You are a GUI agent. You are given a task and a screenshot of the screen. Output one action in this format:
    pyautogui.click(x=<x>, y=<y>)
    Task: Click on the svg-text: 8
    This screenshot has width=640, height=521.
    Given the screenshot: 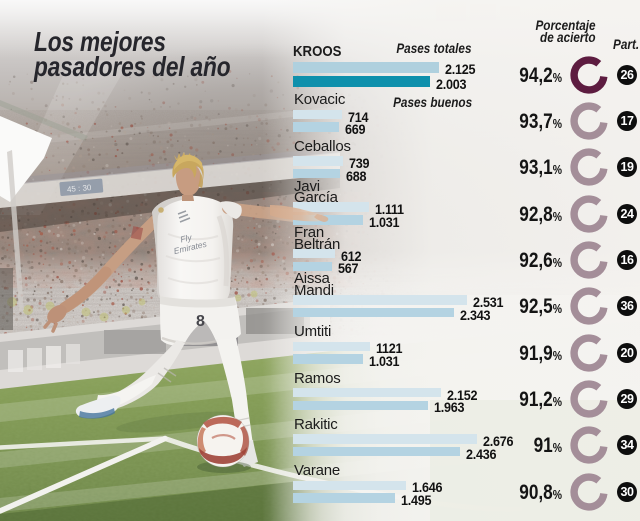 What is the action you would take?
    pyautogui.click(x=200, y=321)
    